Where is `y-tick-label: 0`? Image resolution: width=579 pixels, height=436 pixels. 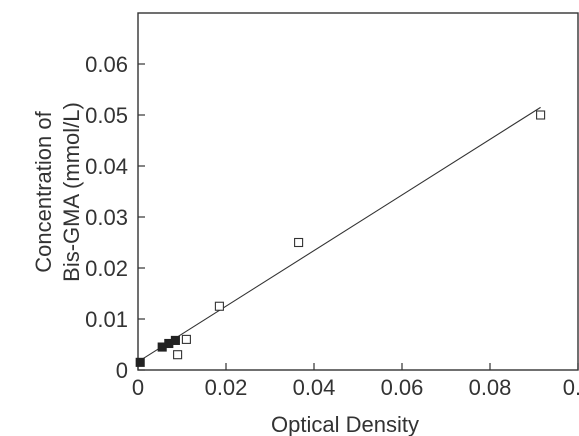
y-tick-label: 0 is located at coordinates (122, 370).